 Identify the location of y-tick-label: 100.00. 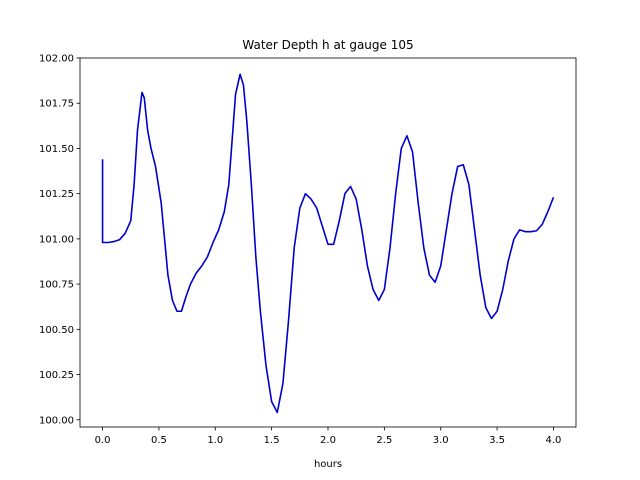
(56, 420).